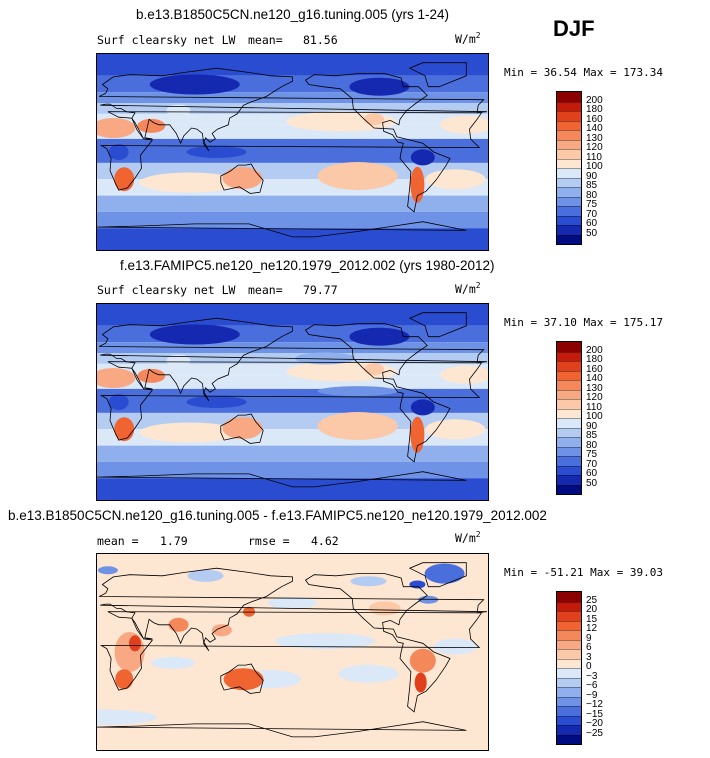  I want to click on colorbar-tick-label: −20, so click(594, 723).